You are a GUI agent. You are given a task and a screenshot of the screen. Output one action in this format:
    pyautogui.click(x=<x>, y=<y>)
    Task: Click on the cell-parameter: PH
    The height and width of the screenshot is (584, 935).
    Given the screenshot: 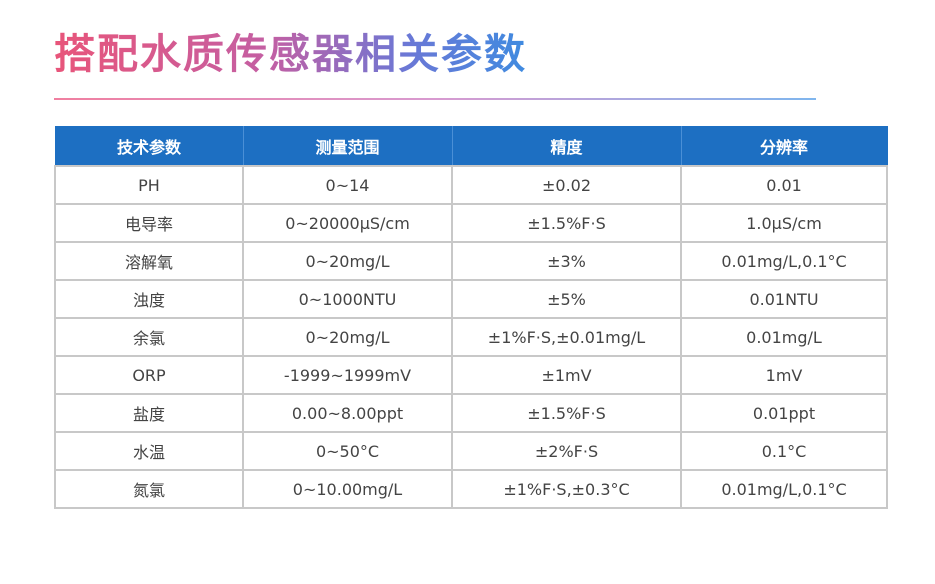 What is the action you would take?
    pyautogui.click(x=149, y=185)
    